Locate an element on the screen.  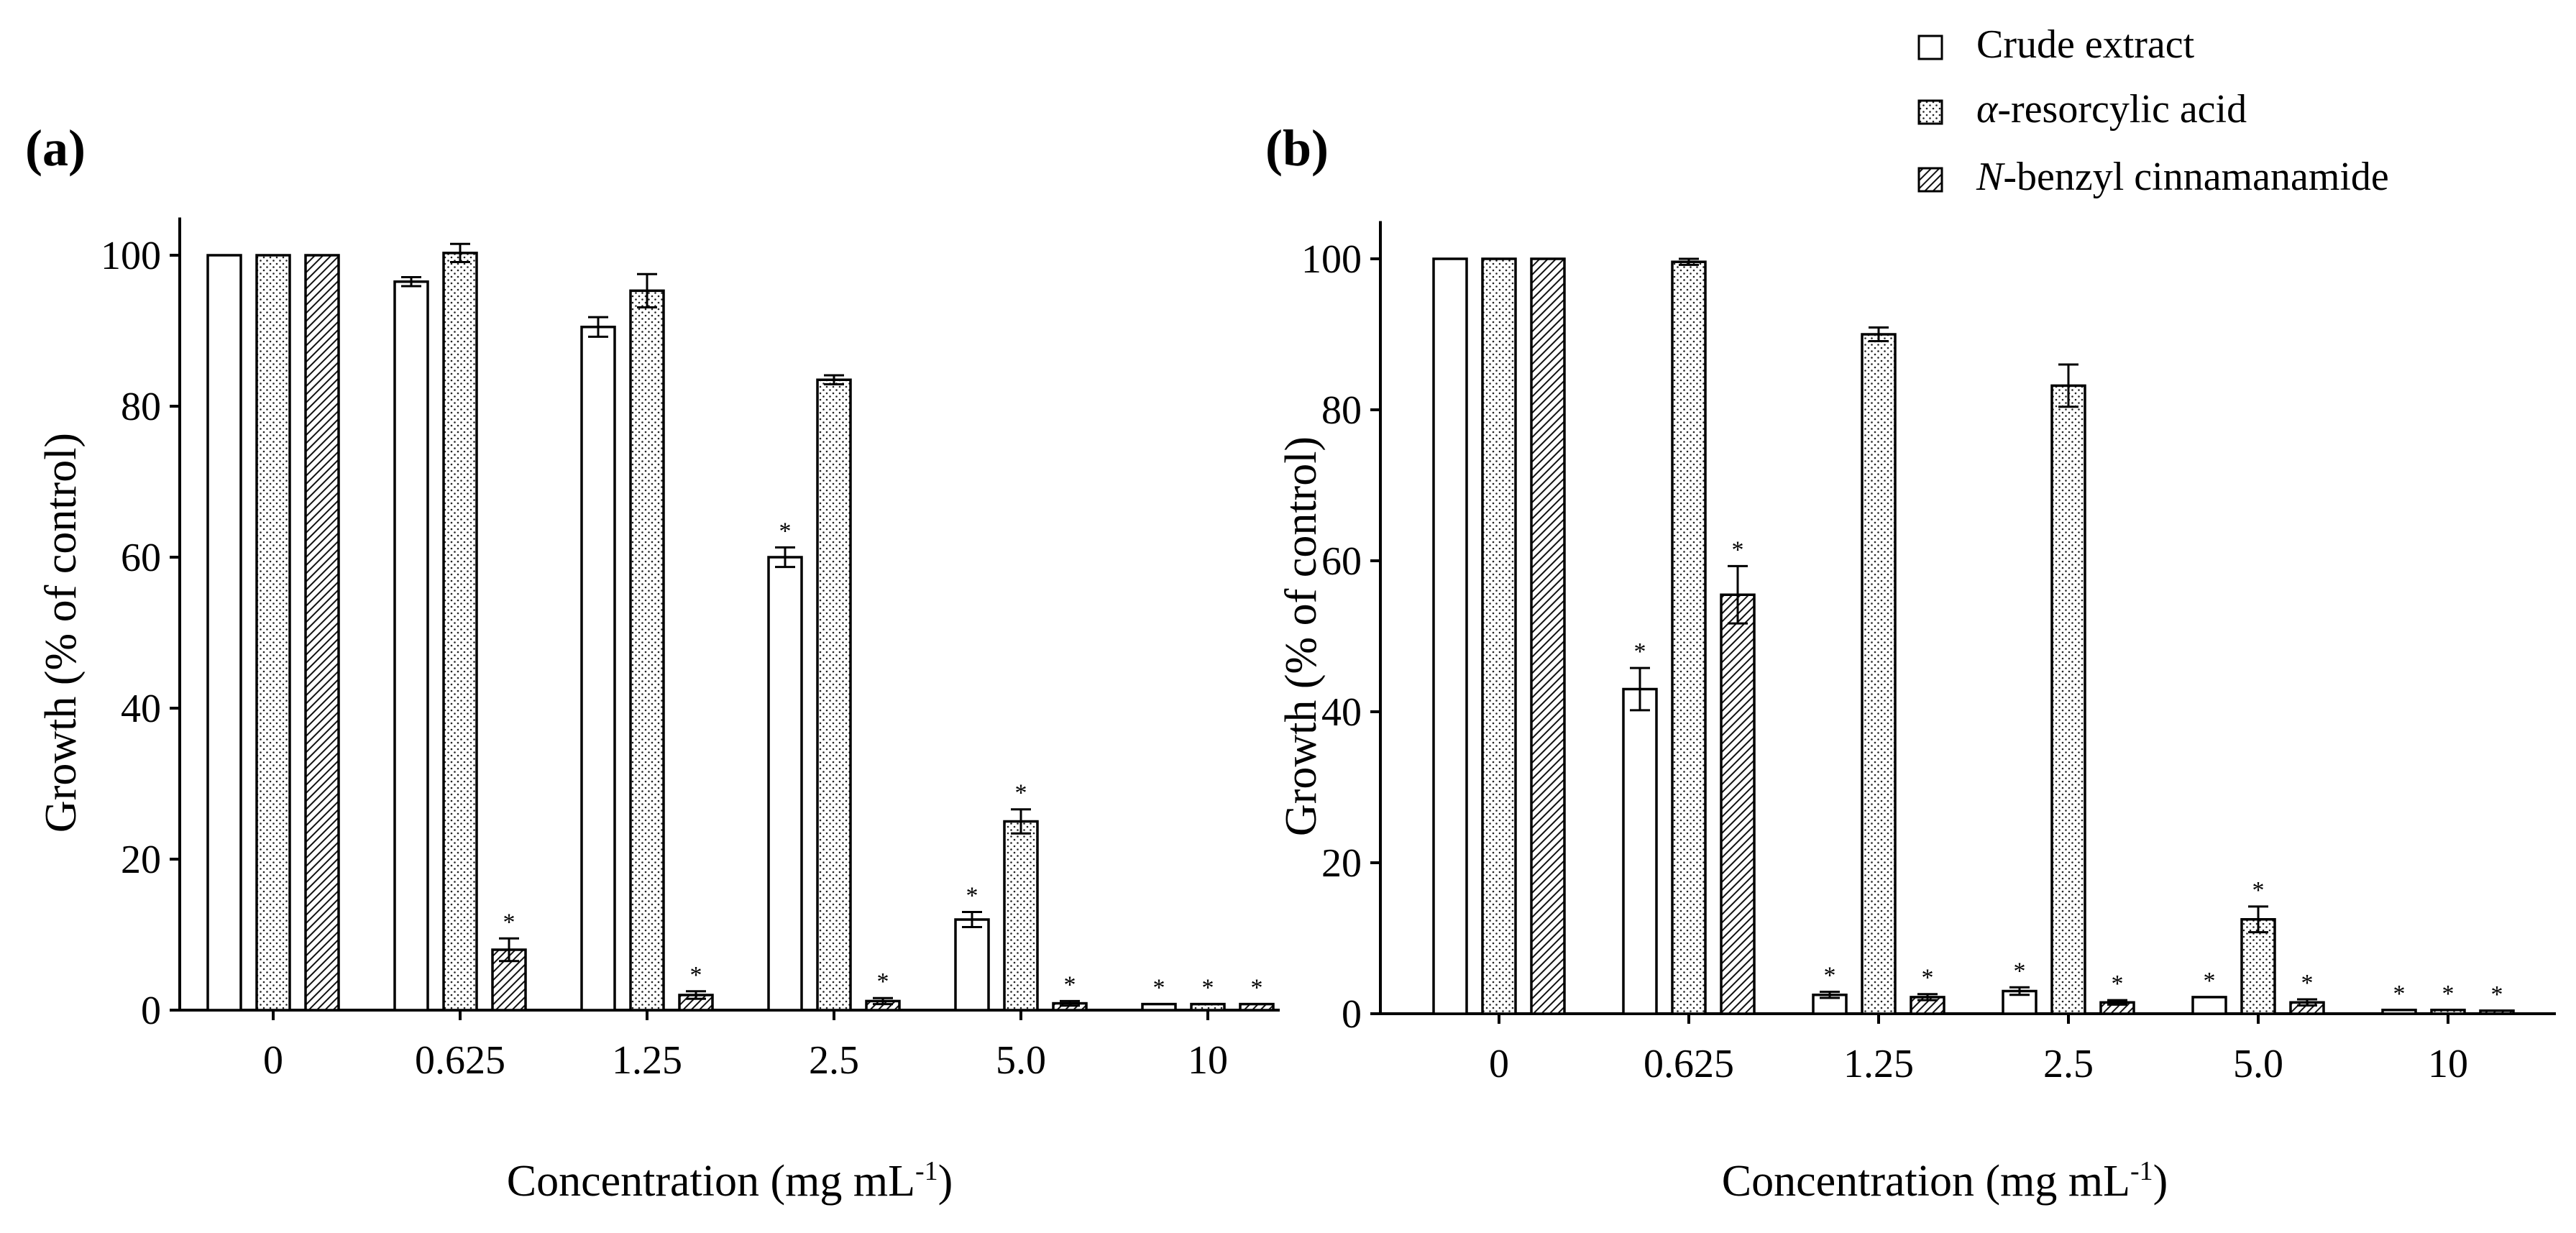
legend-item-benzyl-cinnamanamide: N-benzyl cinnamanamide is located at coordinates (2153, 177).